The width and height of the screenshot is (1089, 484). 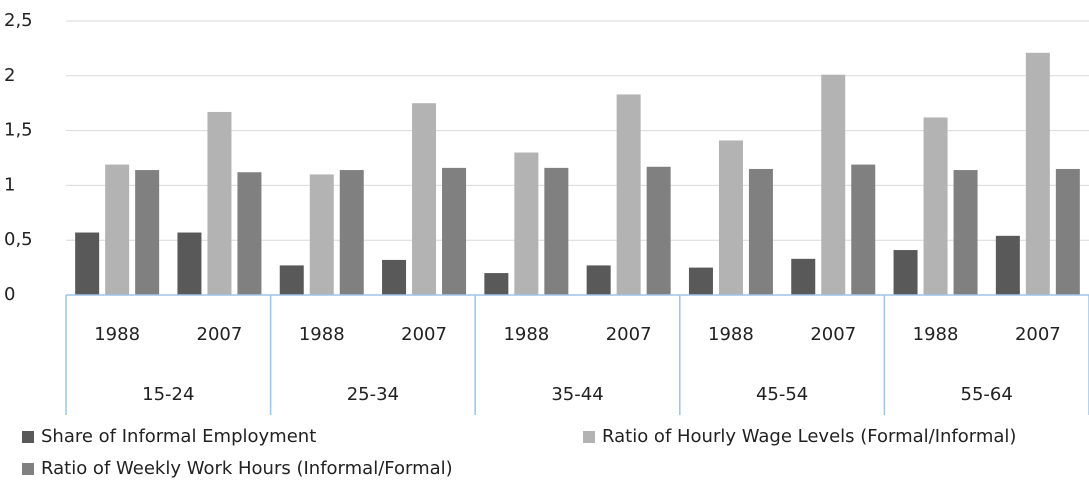 What do you see at coordinates (577, 394) in the screenshot?
I see `group-label: 35-44` at bounding box center [577, 394].